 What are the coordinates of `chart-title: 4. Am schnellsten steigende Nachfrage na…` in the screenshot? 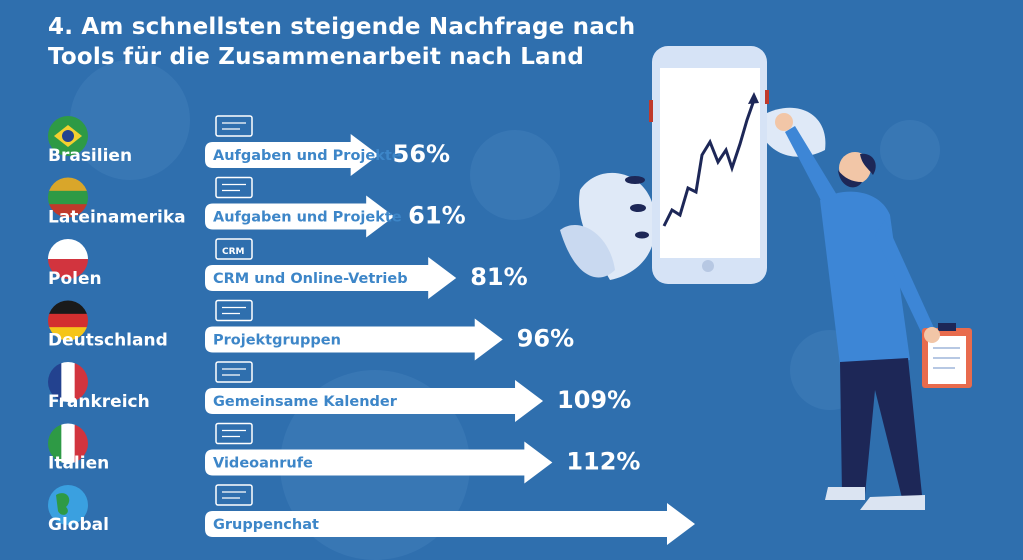 It's located at (358, 42).